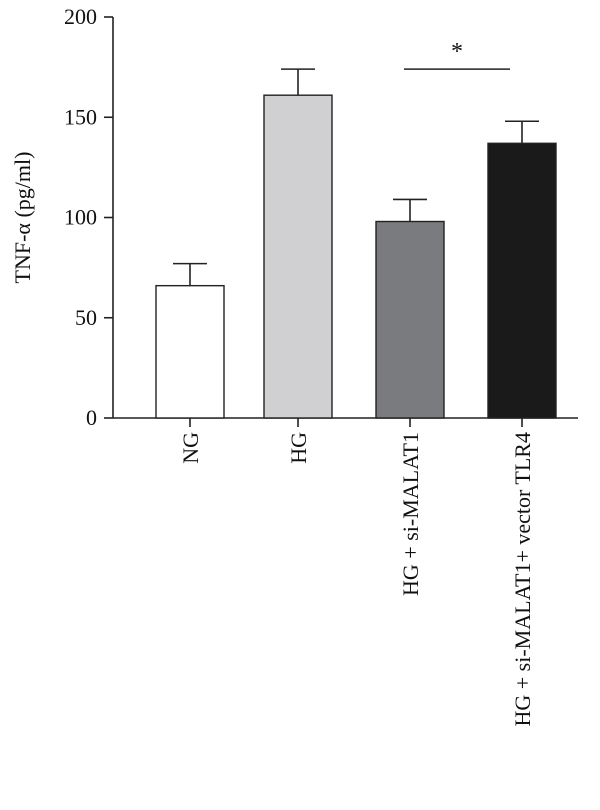  What do you see at coordinates (80, 116) in the screenshot?
I see `y-tick-label: 150` at bounding box center [80, 116].